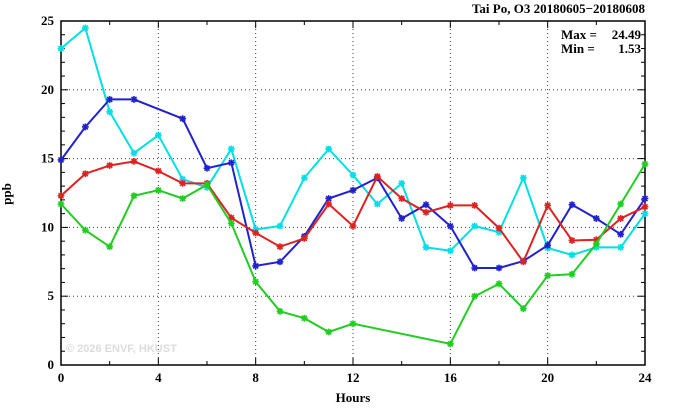  Describe the element at coordinates (51, 295) in the screenshot. I see `y-tick-label: 5` at that location.